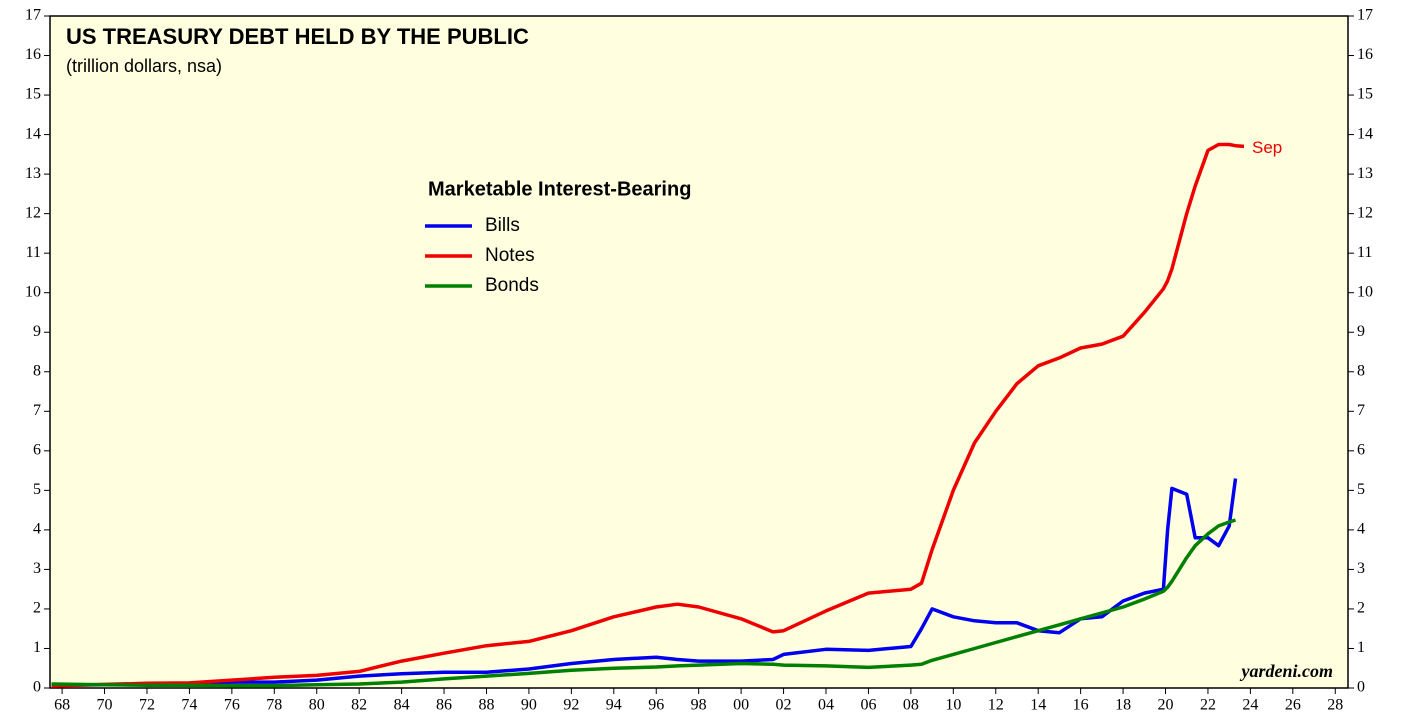  What do you see at coordinates (1361, 687) in the screenshot?
I see `y2-tick-label: 0` at bounding box center [1361, 687].